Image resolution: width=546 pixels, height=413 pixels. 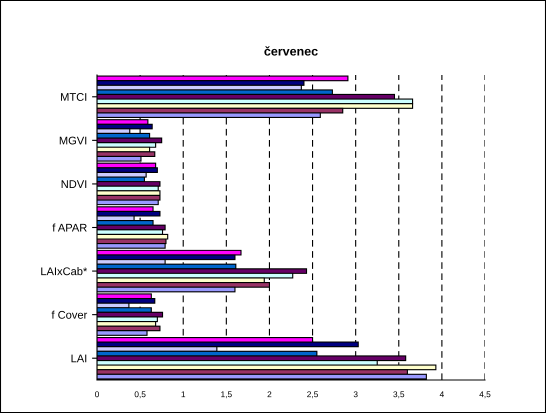 What do you see at coordinates (184, 394) in the screenshot?
I see `x-tick-label: 1` at bounding box center [184, 394].